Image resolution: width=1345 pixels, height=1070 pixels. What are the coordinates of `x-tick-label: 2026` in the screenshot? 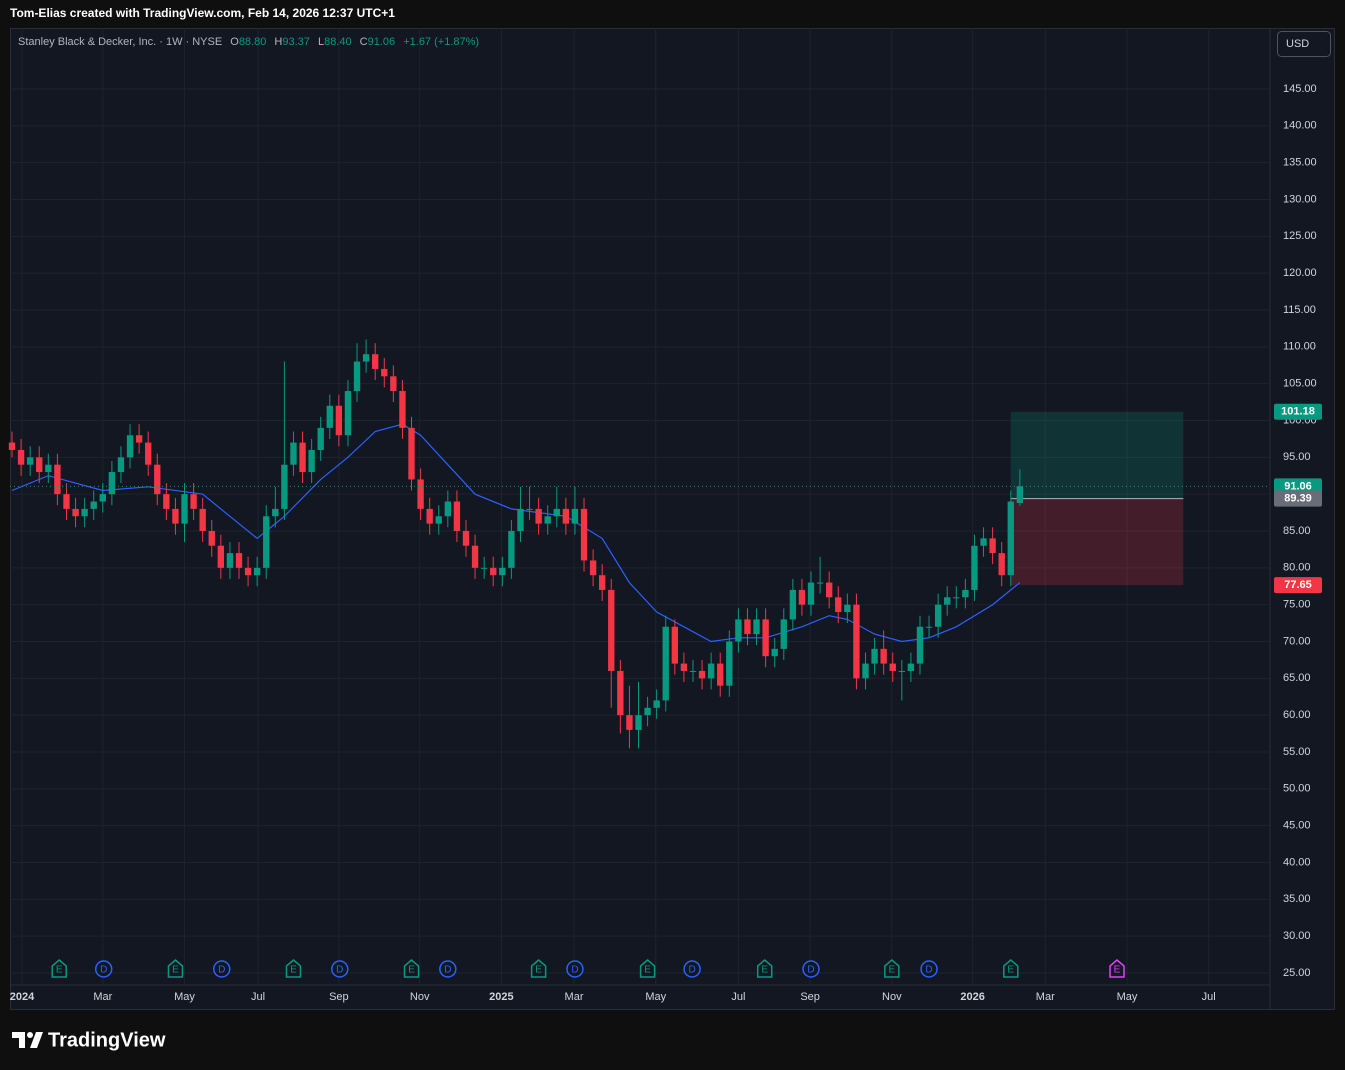 It's located at (972, 997).